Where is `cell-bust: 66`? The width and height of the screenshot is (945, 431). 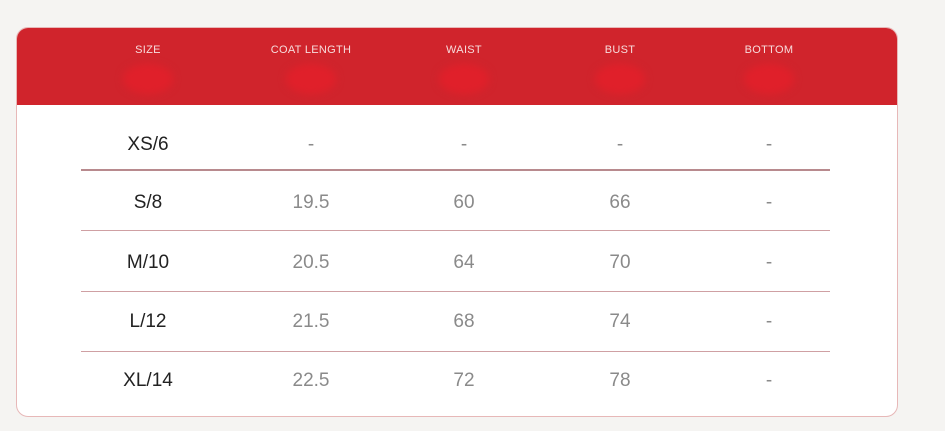
cell-bust: 66 is located at coordinates (620, 202).